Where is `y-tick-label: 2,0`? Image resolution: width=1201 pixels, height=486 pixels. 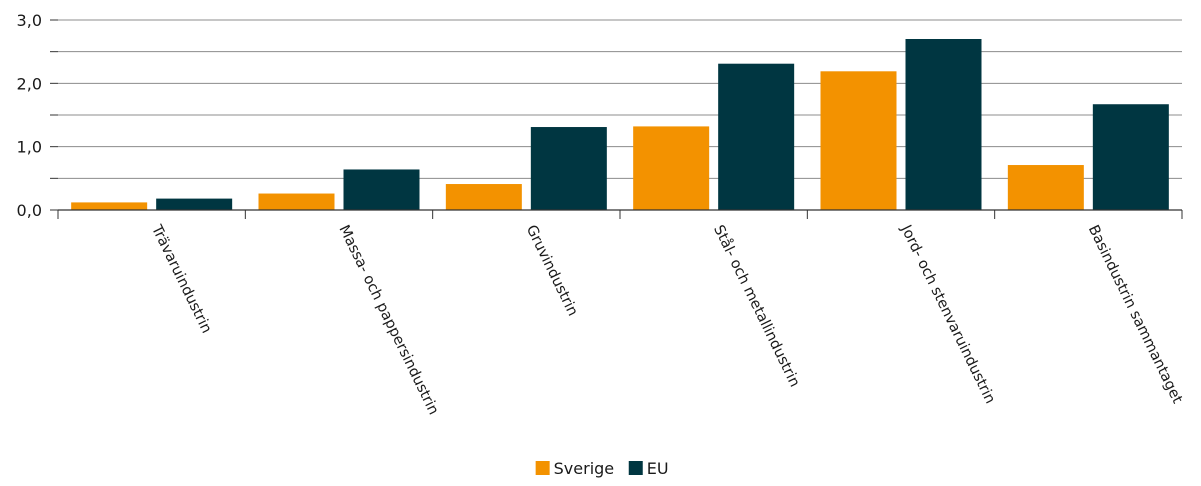 y-tick-label: 2,0 is located at coordinates (29, 83).